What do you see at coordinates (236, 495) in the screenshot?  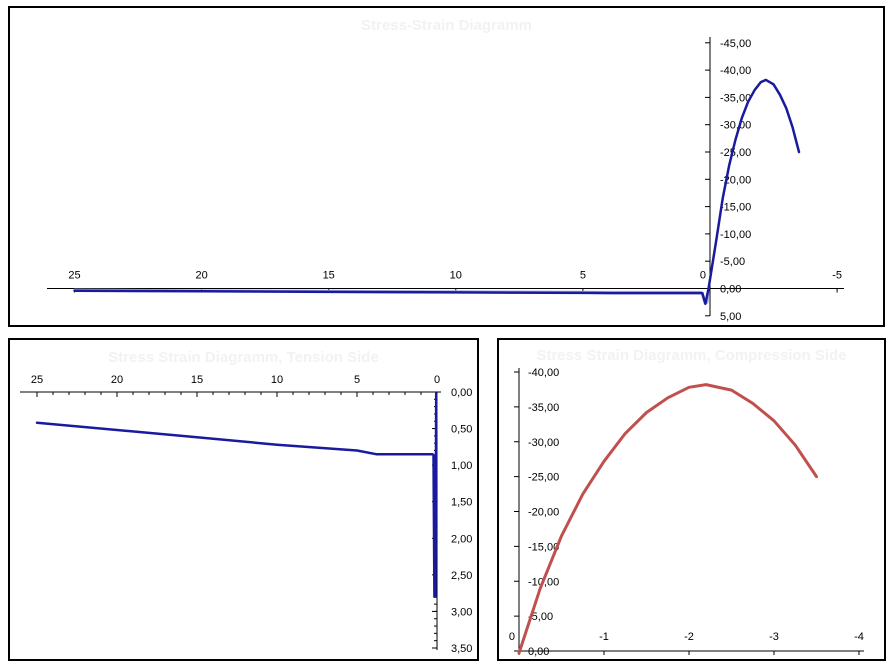 I see `tension-stress-strain-line` at bounding box center [236, 495].